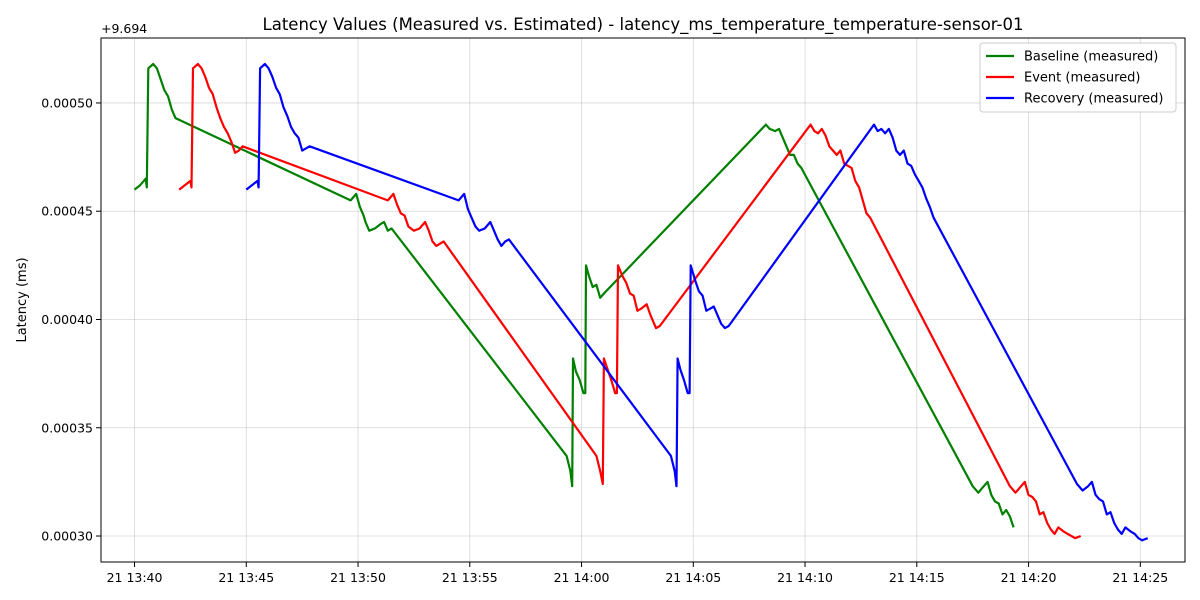 The width and height of the screenshot is (1200, 600). I want to click on legend-box, so click(1078, 77).